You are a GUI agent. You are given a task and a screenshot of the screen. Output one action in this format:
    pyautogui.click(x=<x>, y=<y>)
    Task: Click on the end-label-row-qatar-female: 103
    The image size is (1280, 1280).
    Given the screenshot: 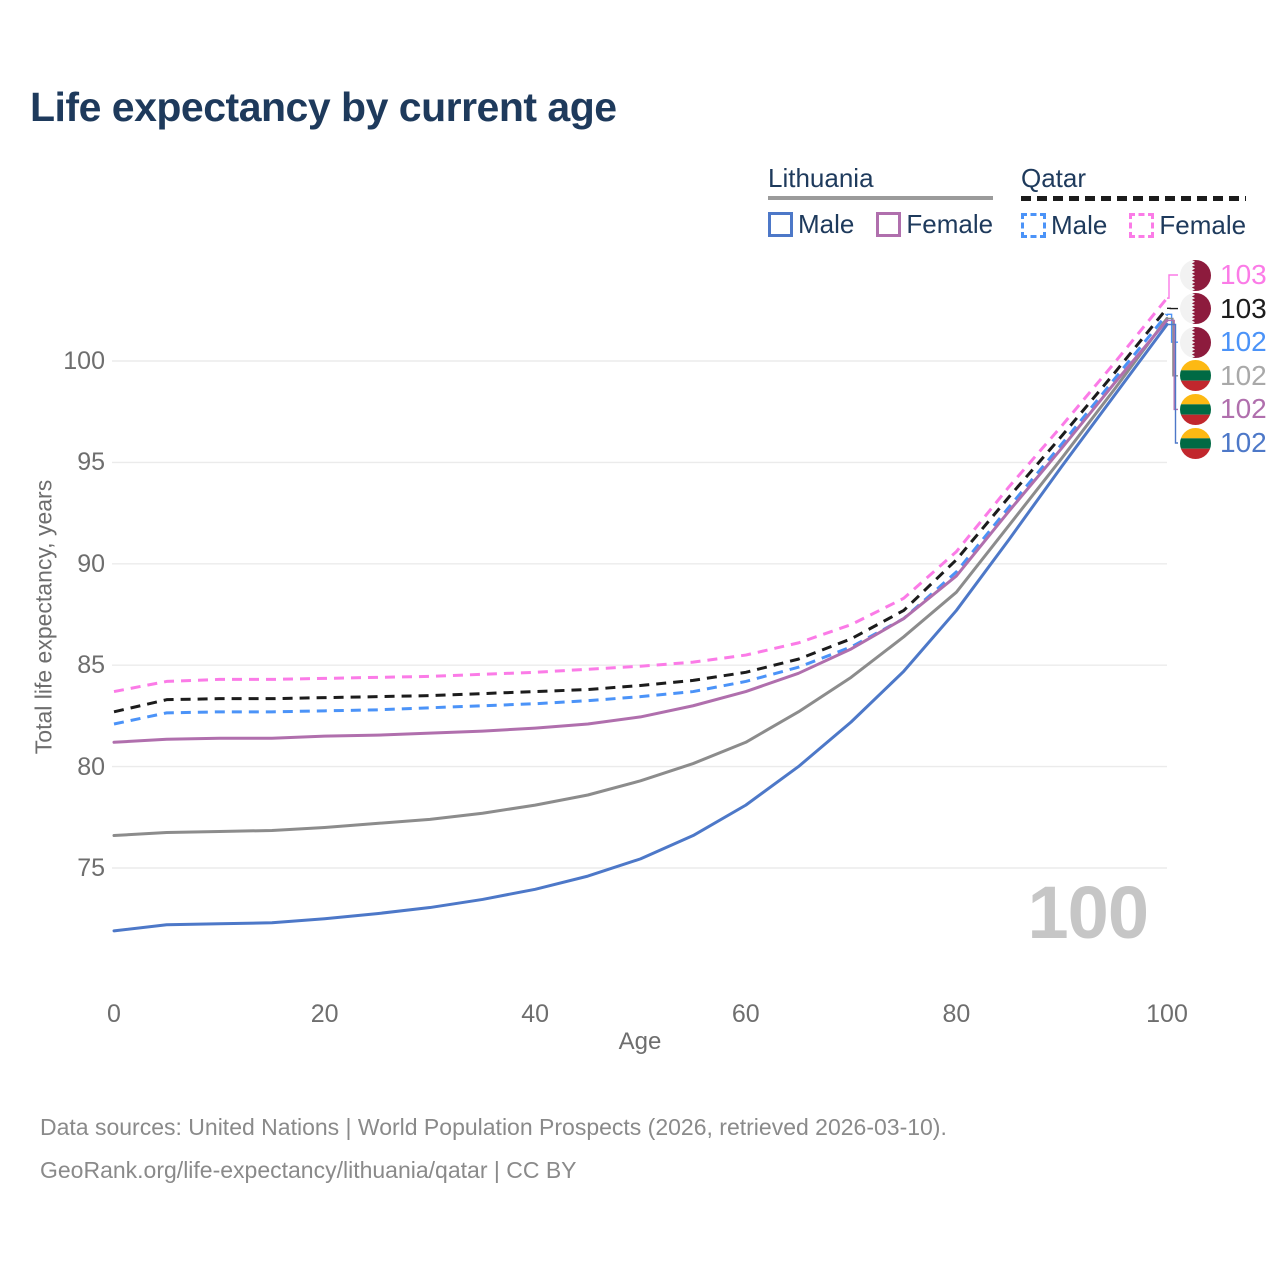 What is the action you would take?
    pyautogui.click(x=1223, y=275)
    